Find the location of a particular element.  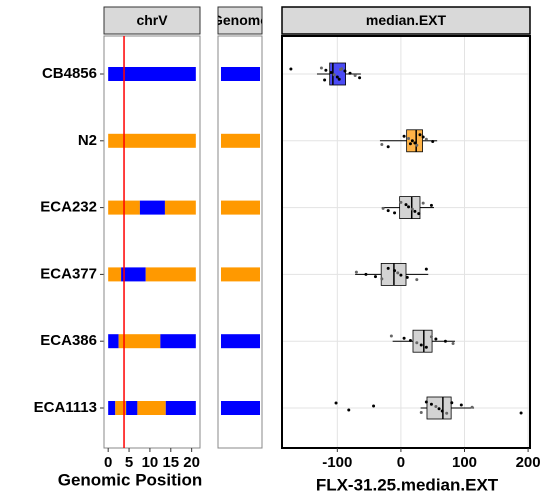

panel is located at coordinates (240, 242).